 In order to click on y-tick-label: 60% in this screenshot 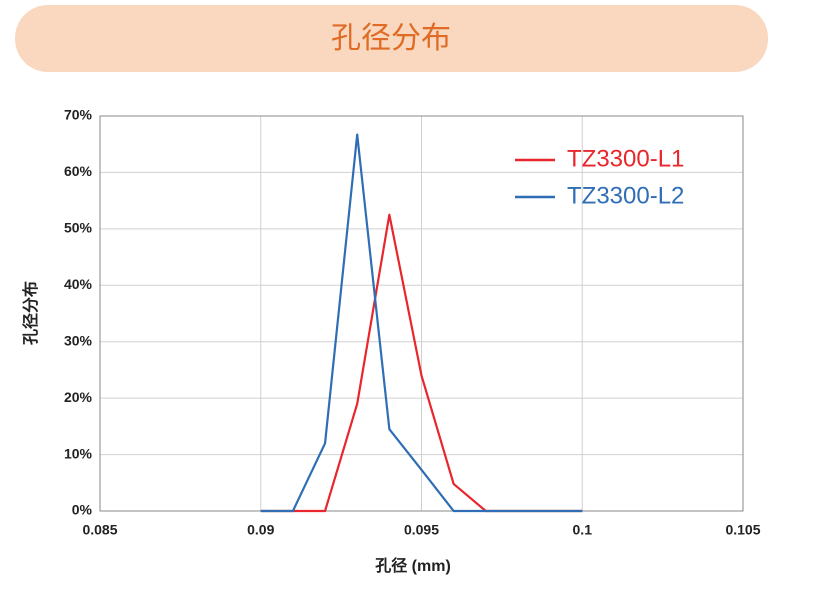, I will do `click(78, 171)`.